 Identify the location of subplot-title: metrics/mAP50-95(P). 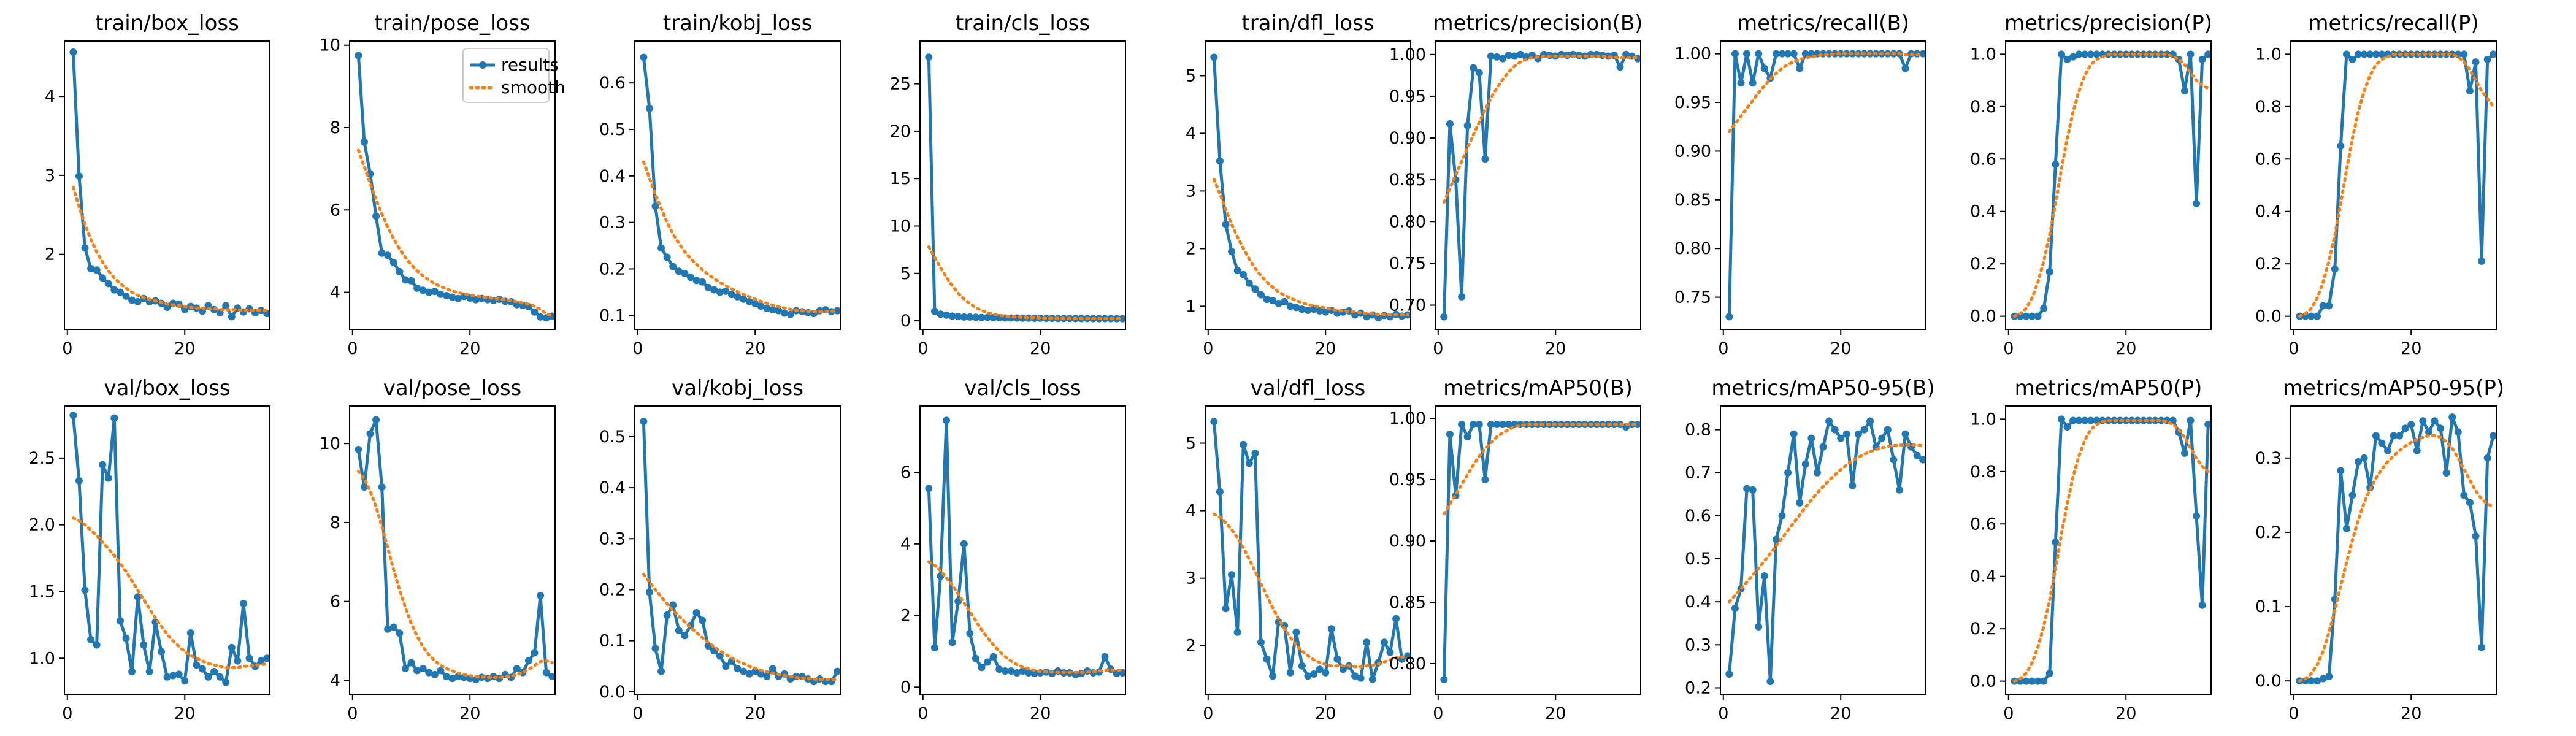
(2393, 388).